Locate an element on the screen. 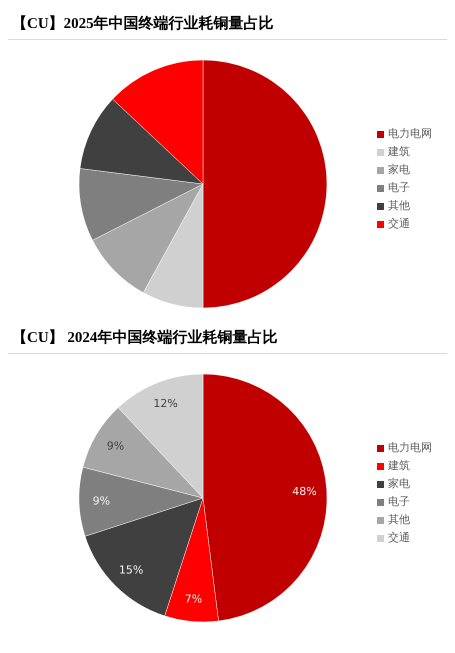 The width and height of the screenshot is (455, 653). chart-title: 【CU】2025年中国终端行业耗铜量占比 is located at coordinates (227, 24).